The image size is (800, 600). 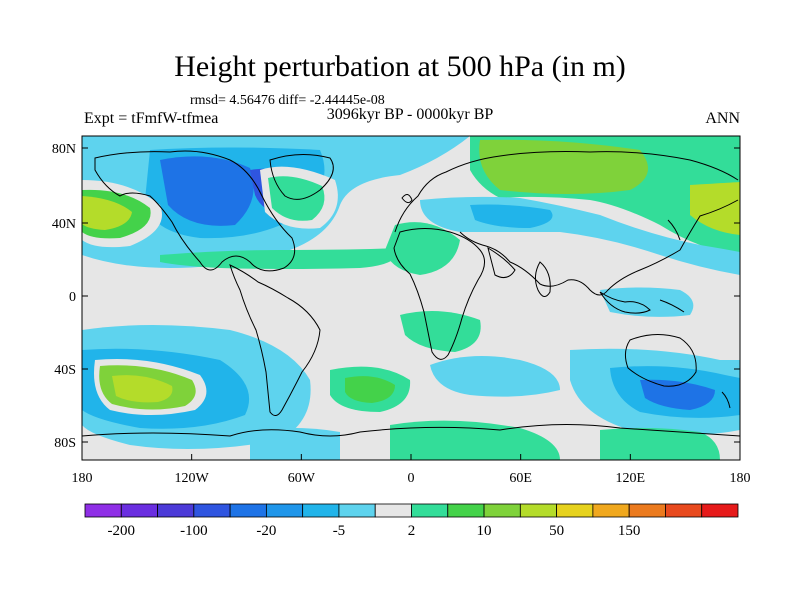 I want to click on colorbar-label: -200, so click(x=122, y=531).